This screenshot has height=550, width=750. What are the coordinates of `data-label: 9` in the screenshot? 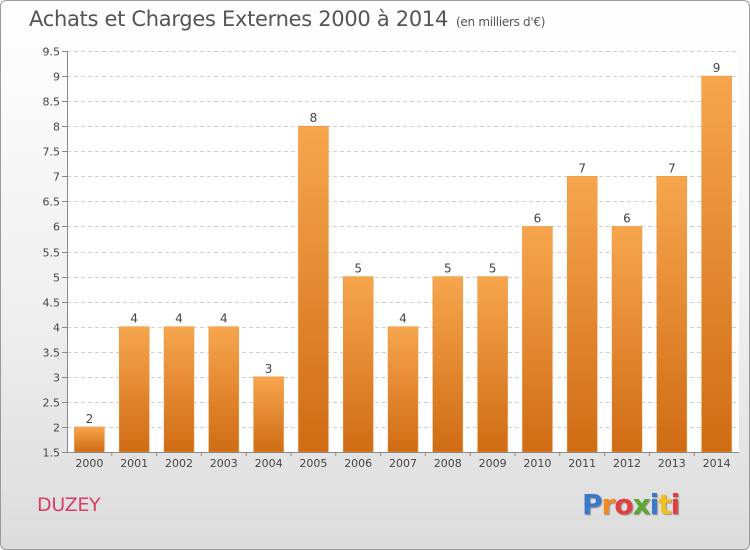 It's located at (717, 68).